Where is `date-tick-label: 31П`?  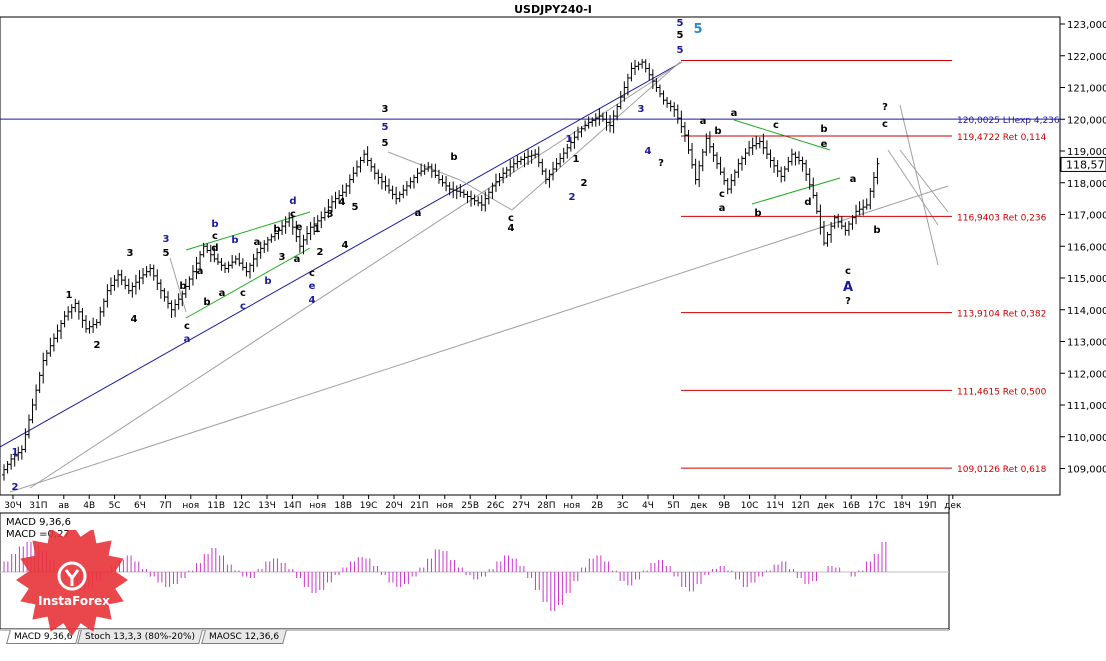
date-tick-label: 31П is located at coordinates (38, 506).